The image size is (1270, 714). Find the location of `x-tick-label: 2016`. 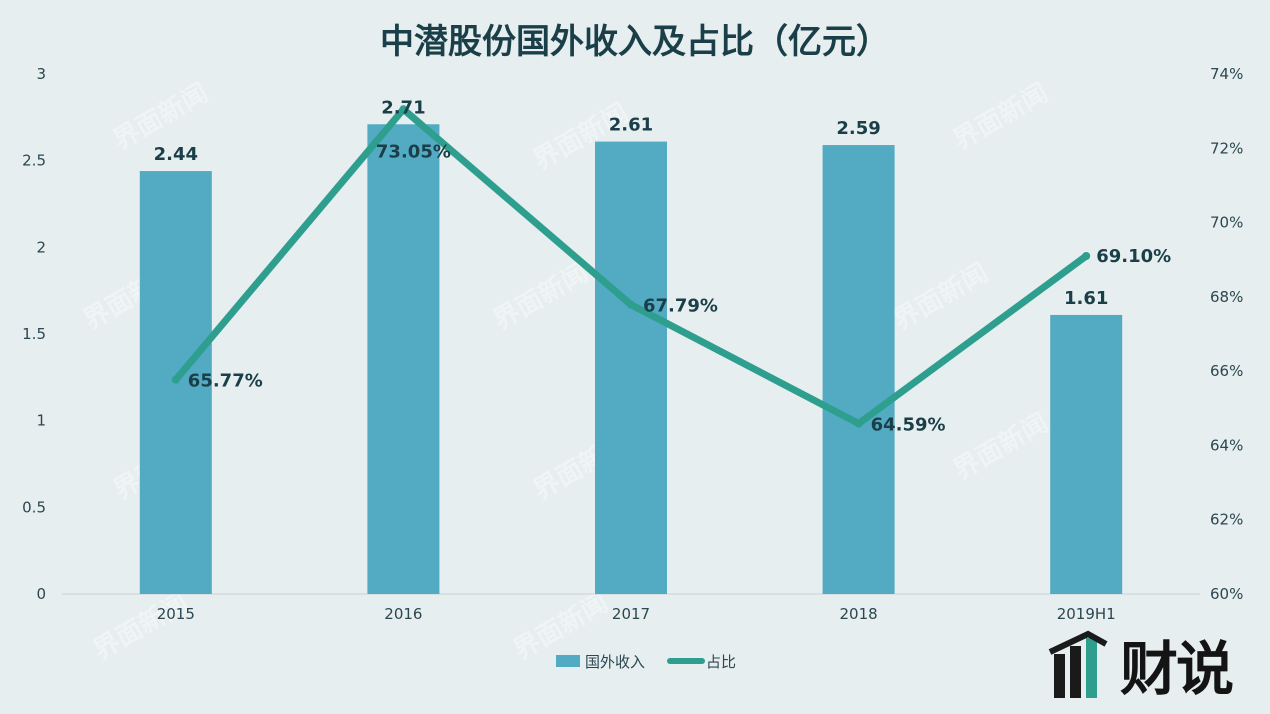

x-tick-label: 2016 is located at coordinates (403, 614).